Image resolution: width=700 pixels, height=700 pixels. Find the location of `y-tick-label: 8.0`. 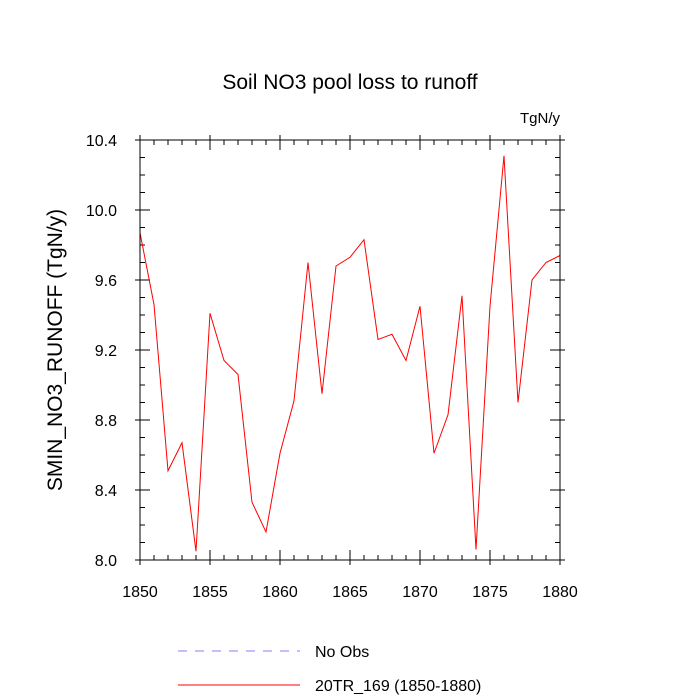

y-tick-label: 8.0 is located at coordinates (106, 561).